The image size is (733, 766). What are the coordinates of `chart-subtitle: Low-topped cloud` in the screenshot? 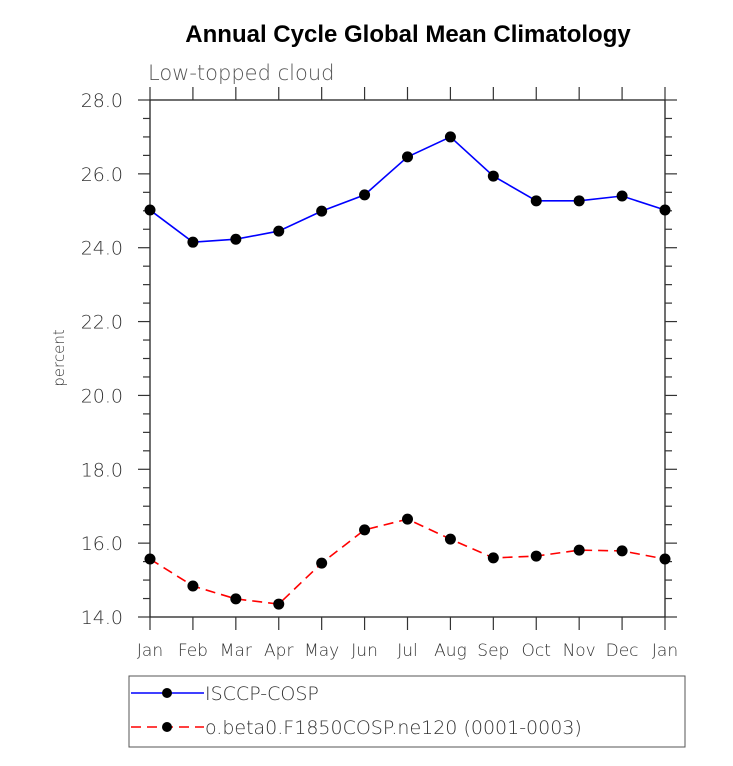 It's located at (241, 73).